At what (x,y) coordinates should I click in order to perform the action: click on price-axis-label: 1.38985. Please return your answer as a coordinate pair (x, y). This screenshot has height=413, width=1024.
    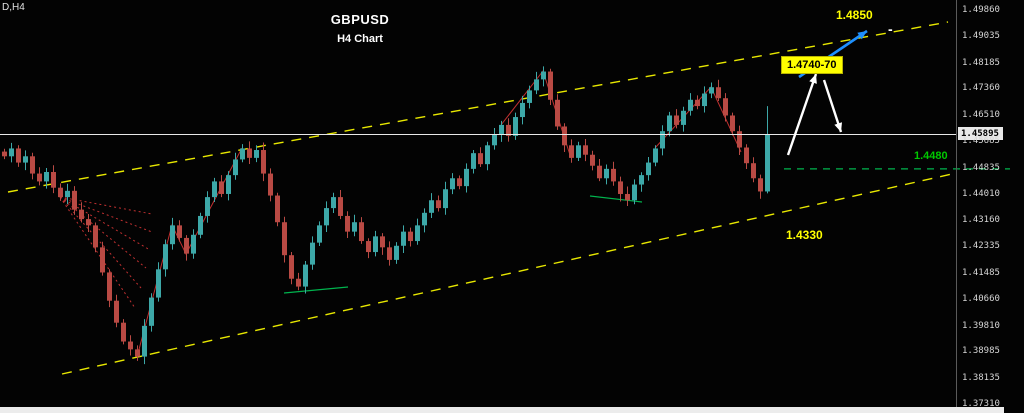
    Looking at the image, I should click on (981, 351).